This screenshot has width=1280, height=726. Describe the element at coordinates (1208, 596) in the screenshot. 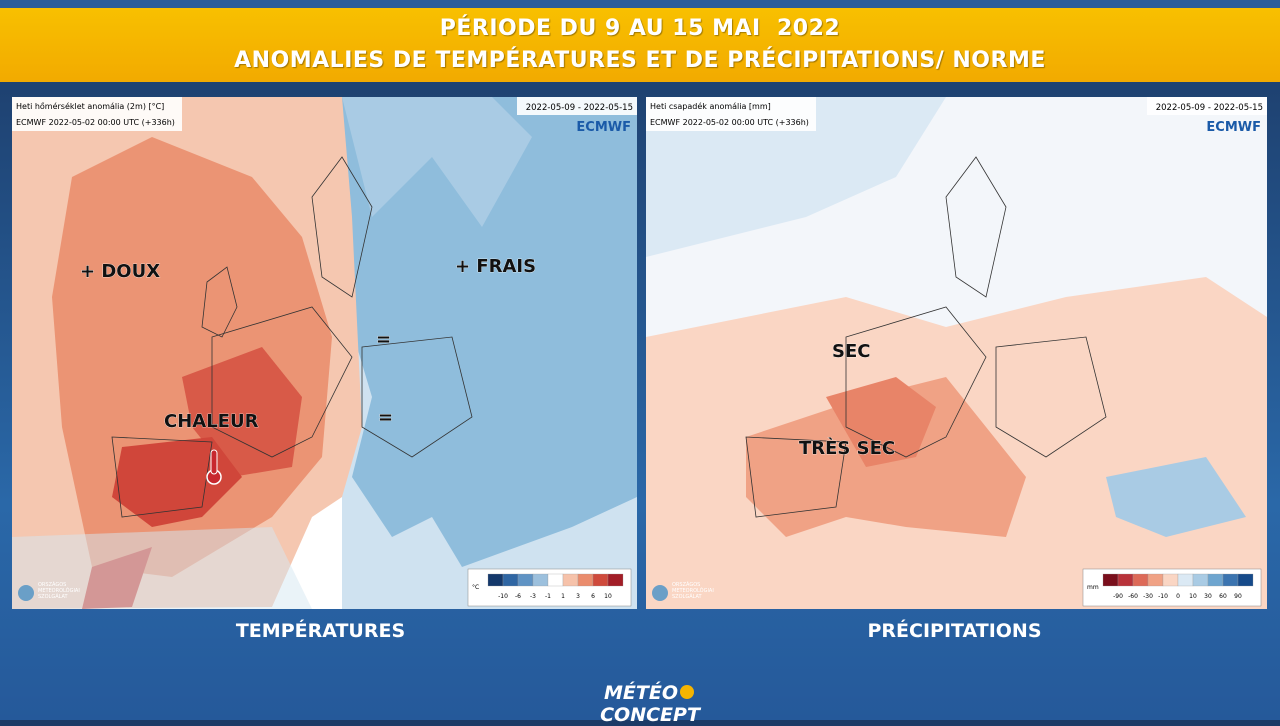

I see `legend-tick: 30` at that location.